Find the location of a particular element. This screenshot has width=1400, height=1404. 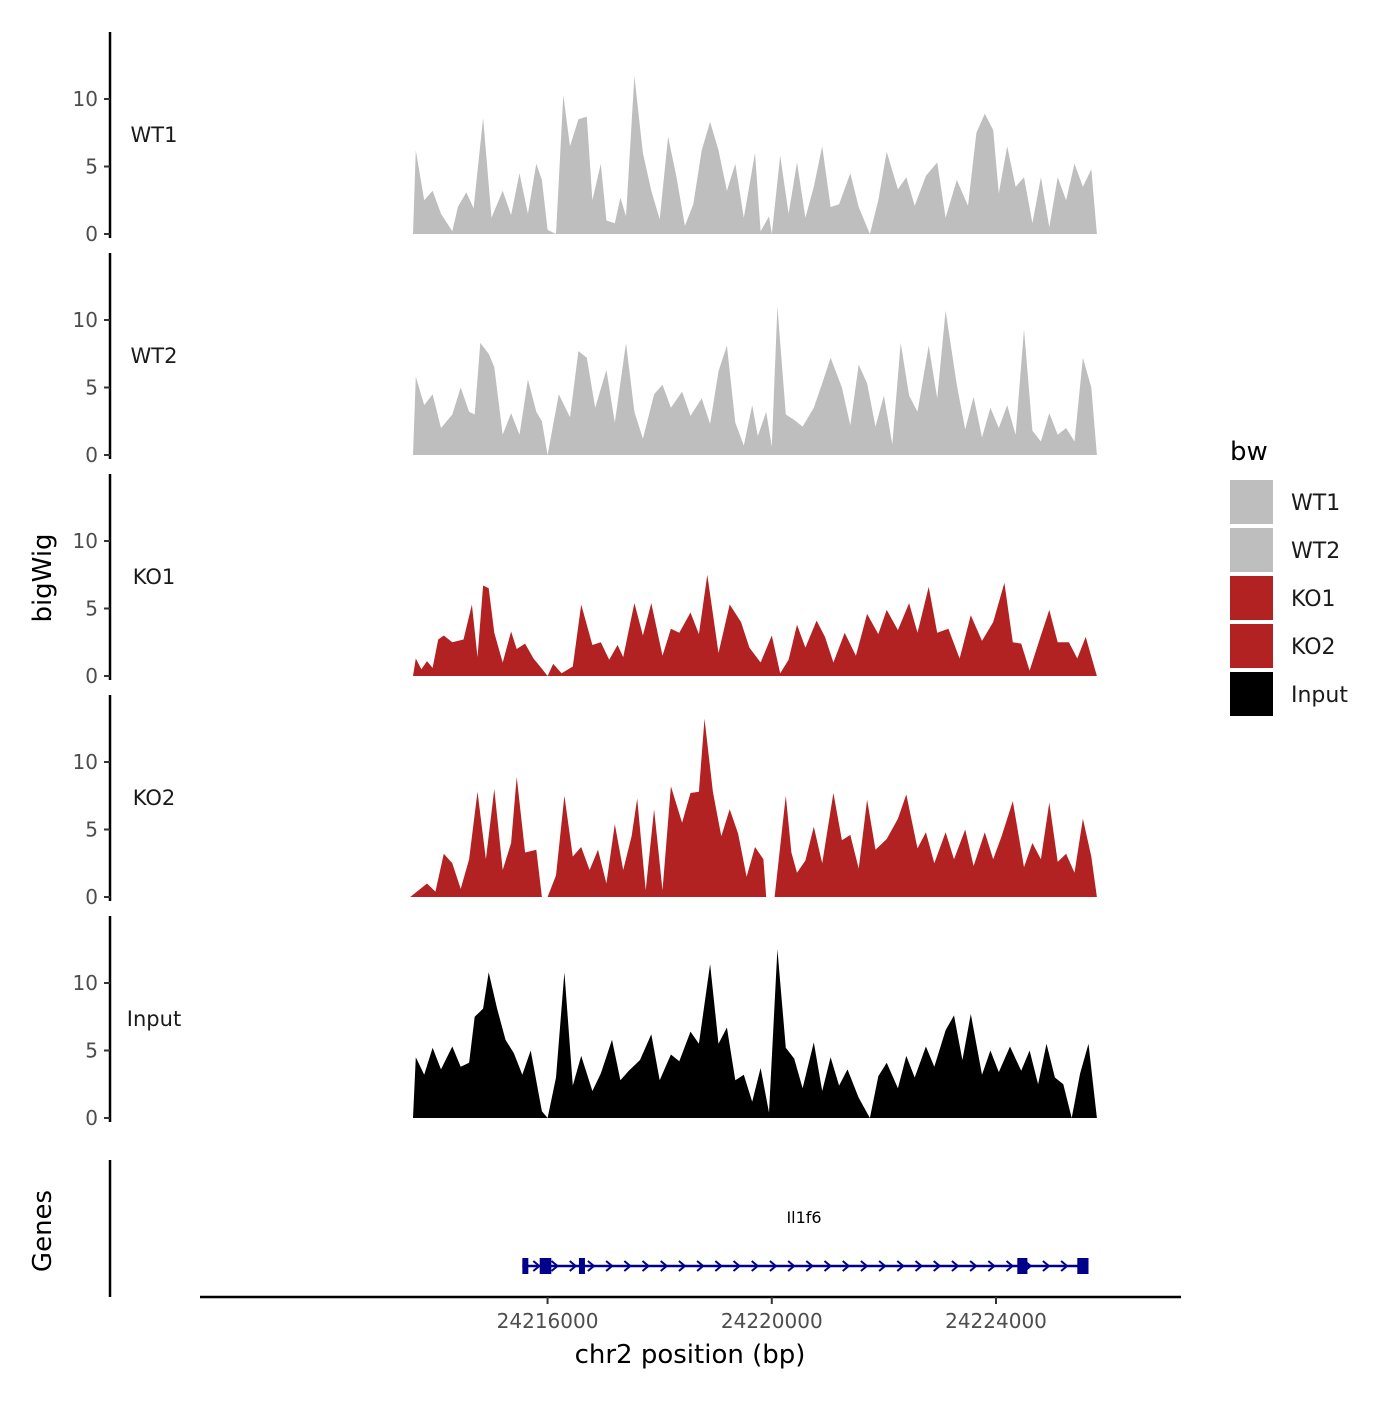

track-wt2: 0 5 10 WT2 is located at coordinates (585, 360).